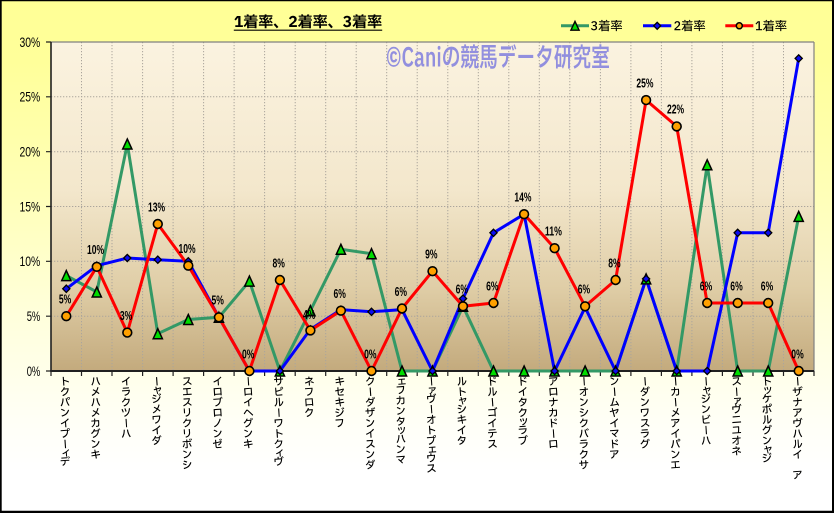 The height and width of the screenshot is (513, 834). Describe the element at coordinates (309, 314) in the screenshot. I see `svg-text: 4%` at that location.